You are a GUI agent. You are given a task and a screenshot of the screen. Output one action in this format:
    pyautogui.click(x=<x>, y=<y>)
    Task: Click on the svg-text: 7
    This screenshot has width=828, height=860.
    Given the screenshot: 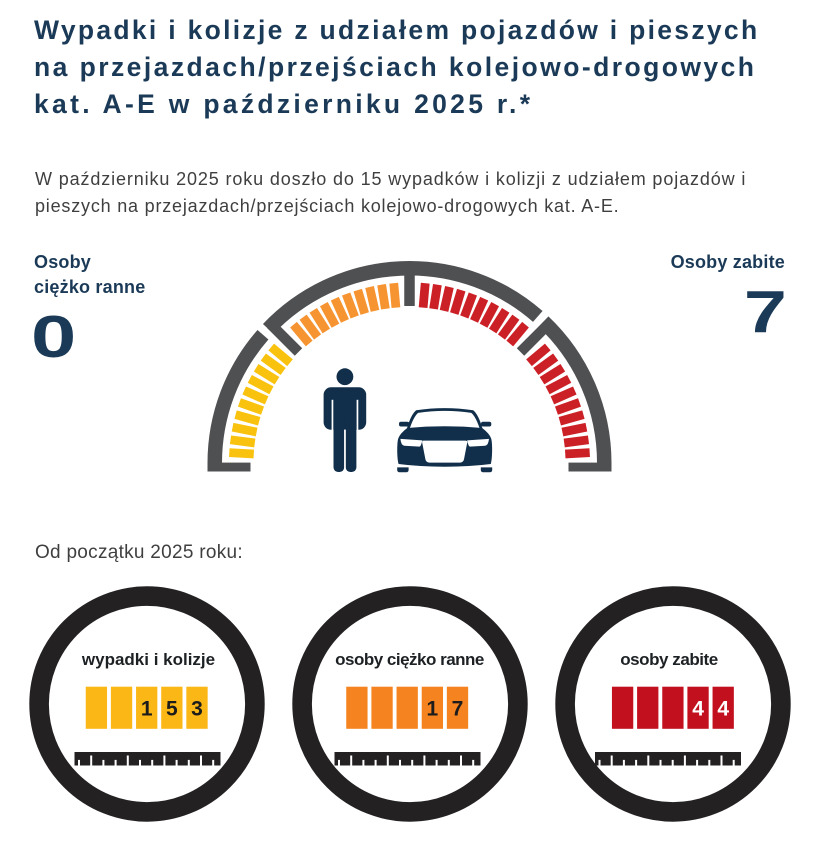 What is the action you would take?
    pyautogui.click(x=458, y=708)
    